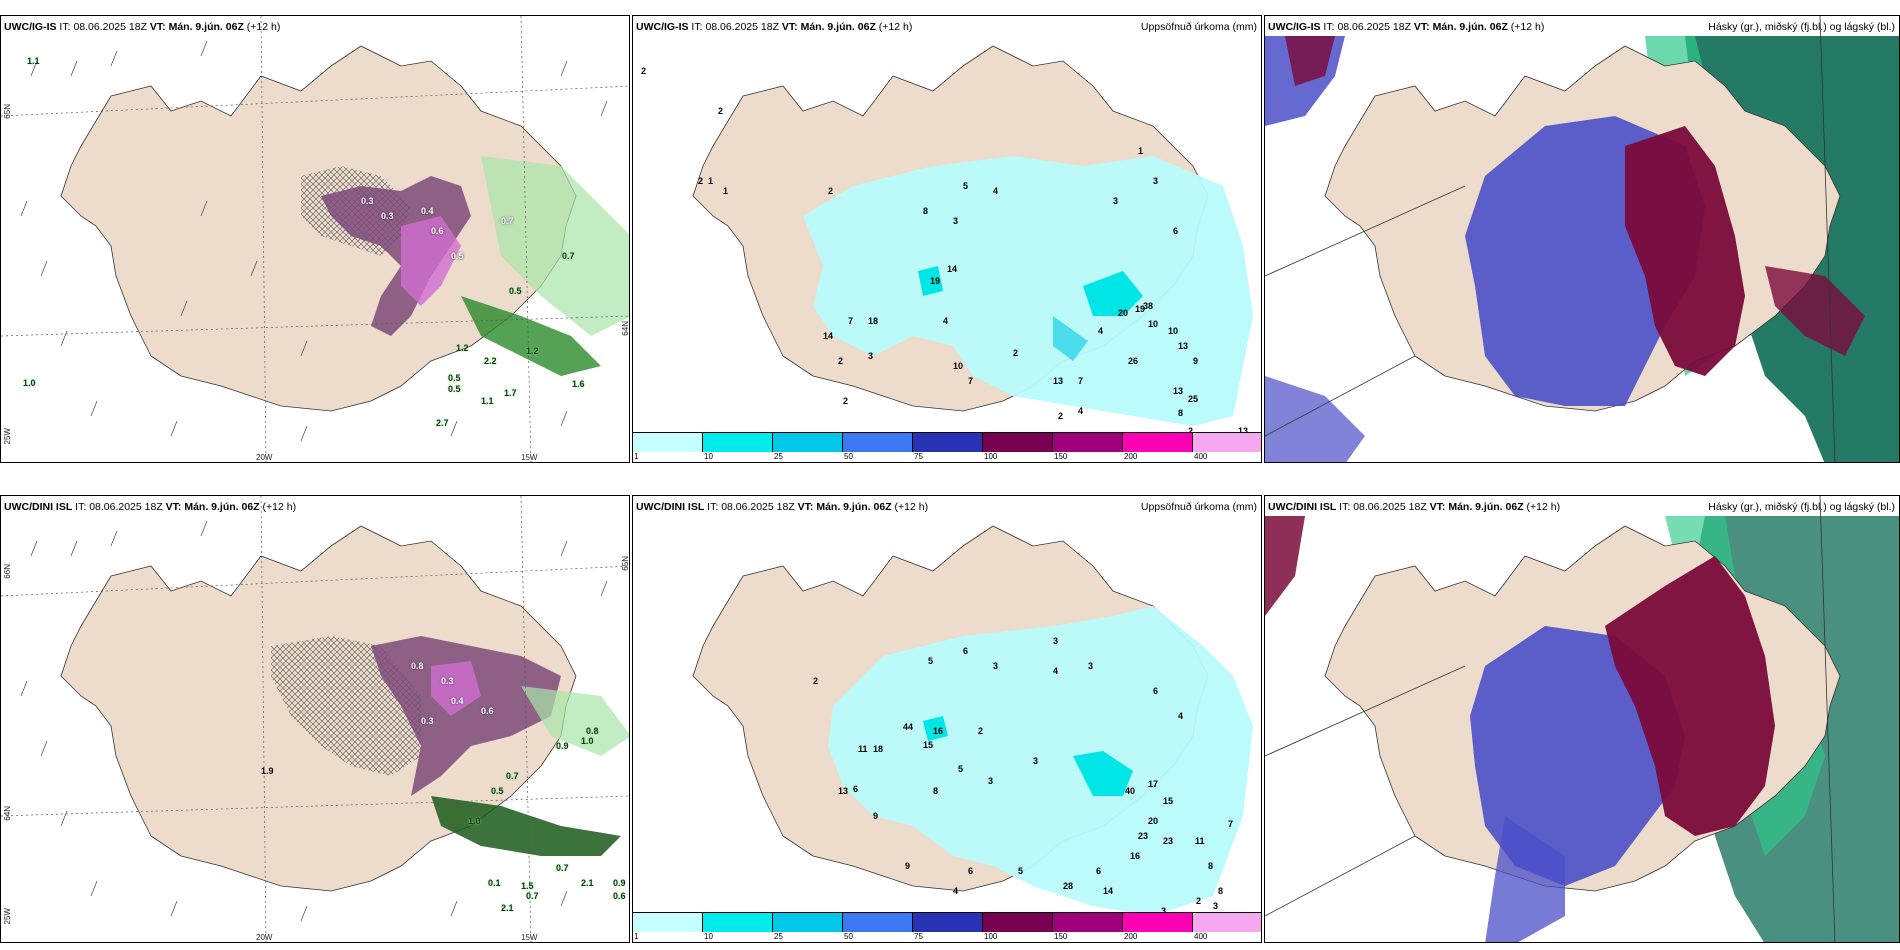 The width and height of the screenshot is (1900, 950). I want to click on precip-value: 0.6, so click(437, 231).